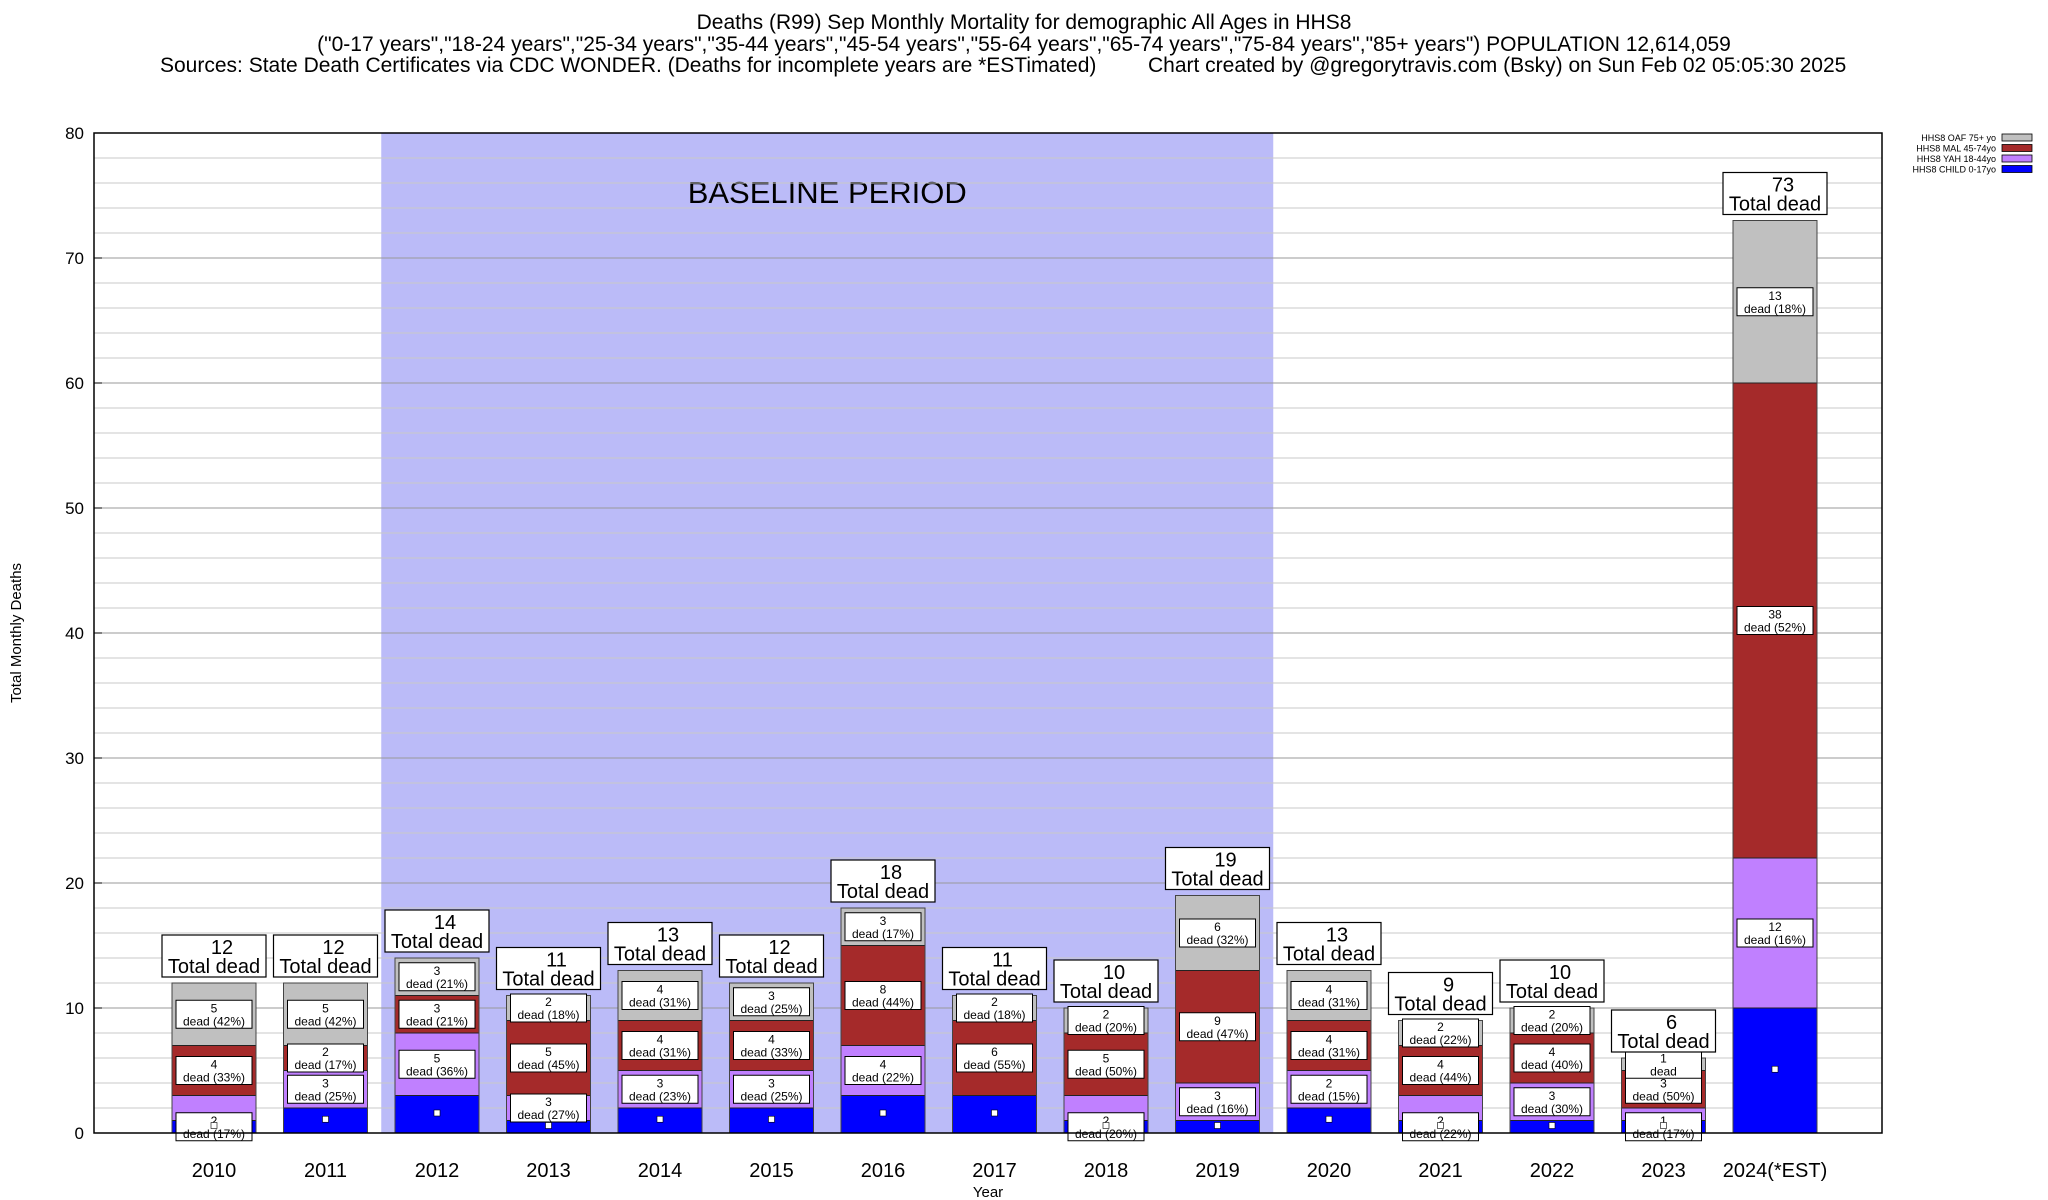 The height and width of the screenshot is (1200, 2048). What do you see at coordinates (883, 1003) in the screenshot?
I see `segment-label-percent: dead (44%)` at bounding box center [883, 1003].